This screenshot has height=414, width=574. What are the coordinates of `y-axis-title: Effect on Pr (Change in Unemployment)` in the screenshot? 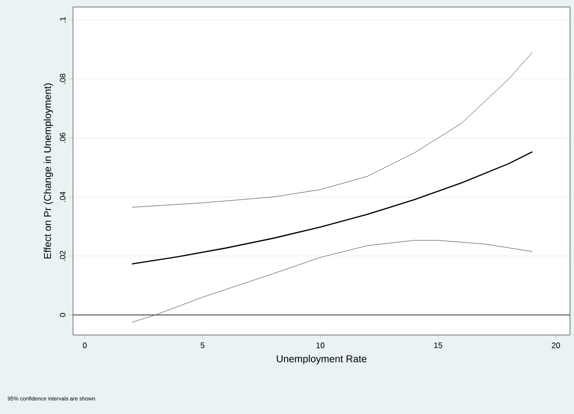 It's located at (48, 170).